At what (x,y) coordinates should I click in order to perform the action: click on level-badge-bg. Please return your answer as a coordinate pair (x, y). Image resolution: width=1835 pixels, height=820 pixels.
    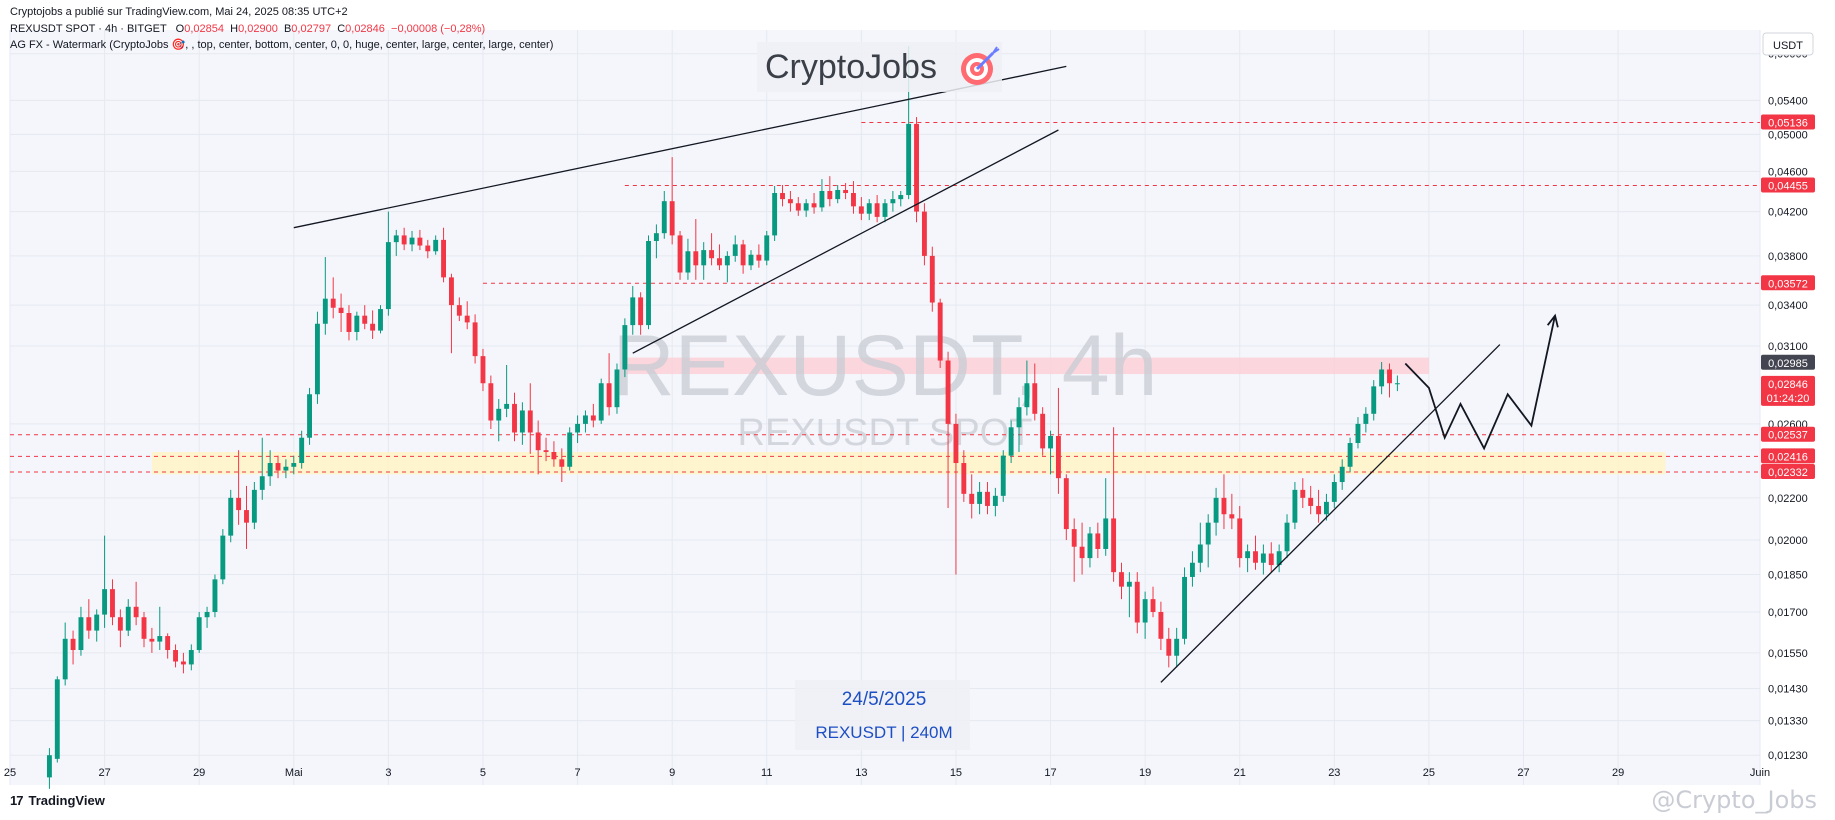
    Looking at the image, I should click on (1788, 472).